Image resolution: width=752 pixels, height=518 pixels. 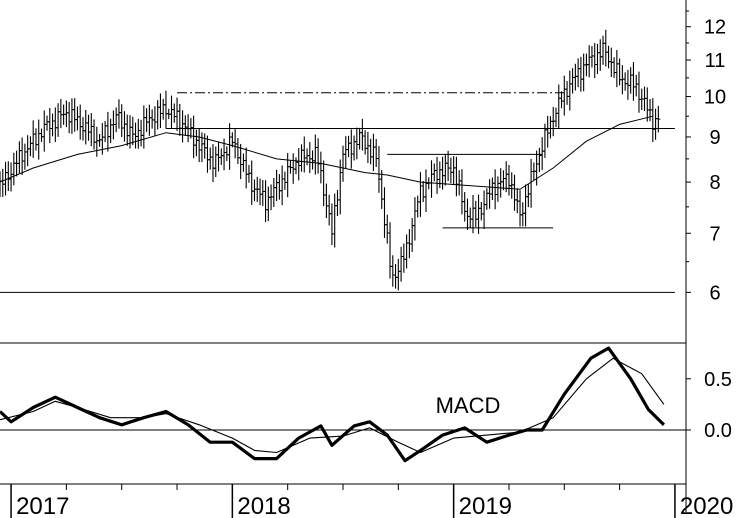 I want to click on price-y-tick-label: 10, so click(x=715, y=98).